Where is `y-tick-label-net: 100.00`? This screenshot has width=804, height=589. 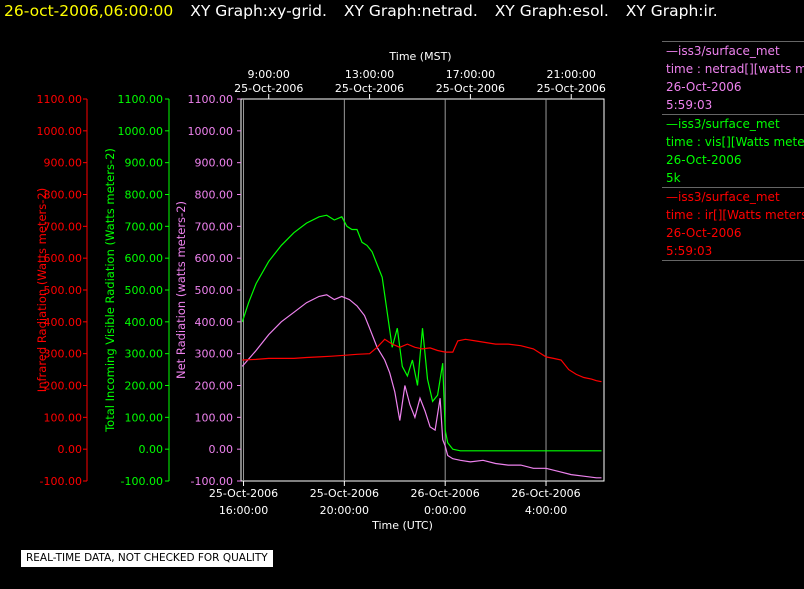
y-tick-label-net: 100.00 is located at coordinates (214, 417).